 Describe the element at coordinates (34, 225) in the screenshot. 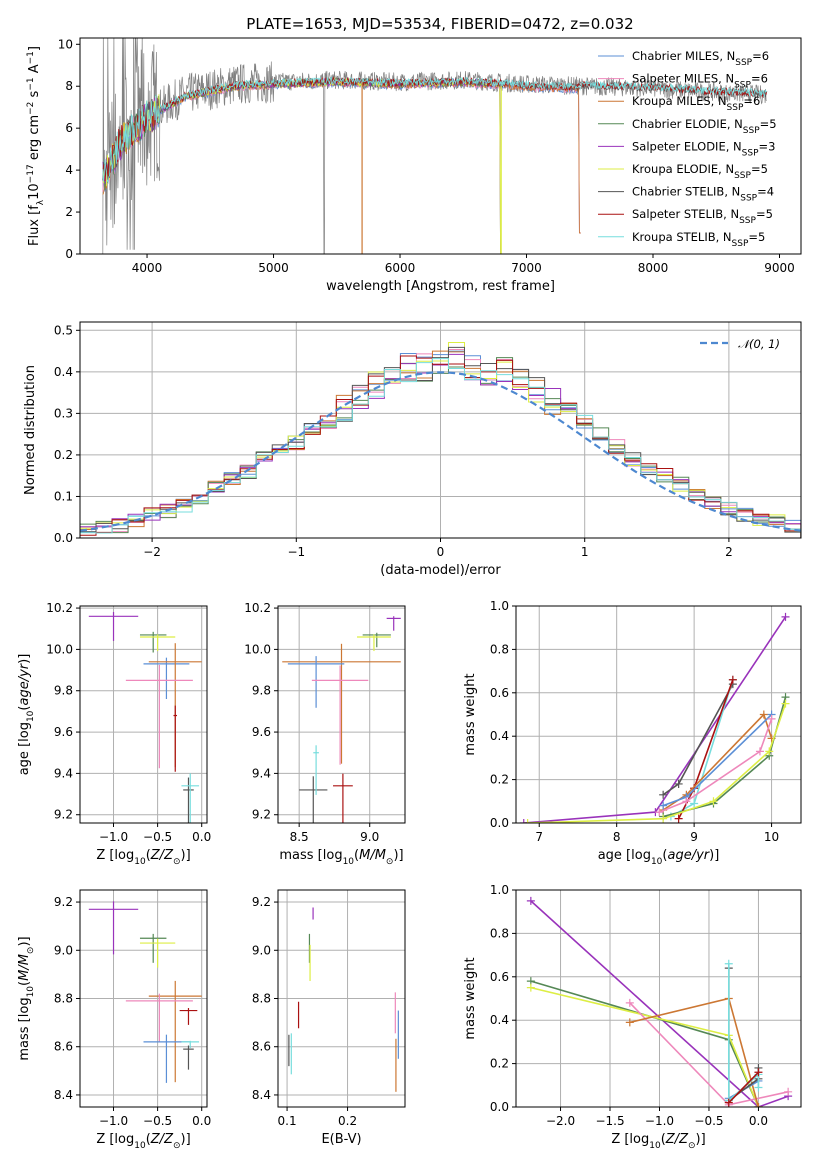

I see `label-part: Flux [f` at that location.